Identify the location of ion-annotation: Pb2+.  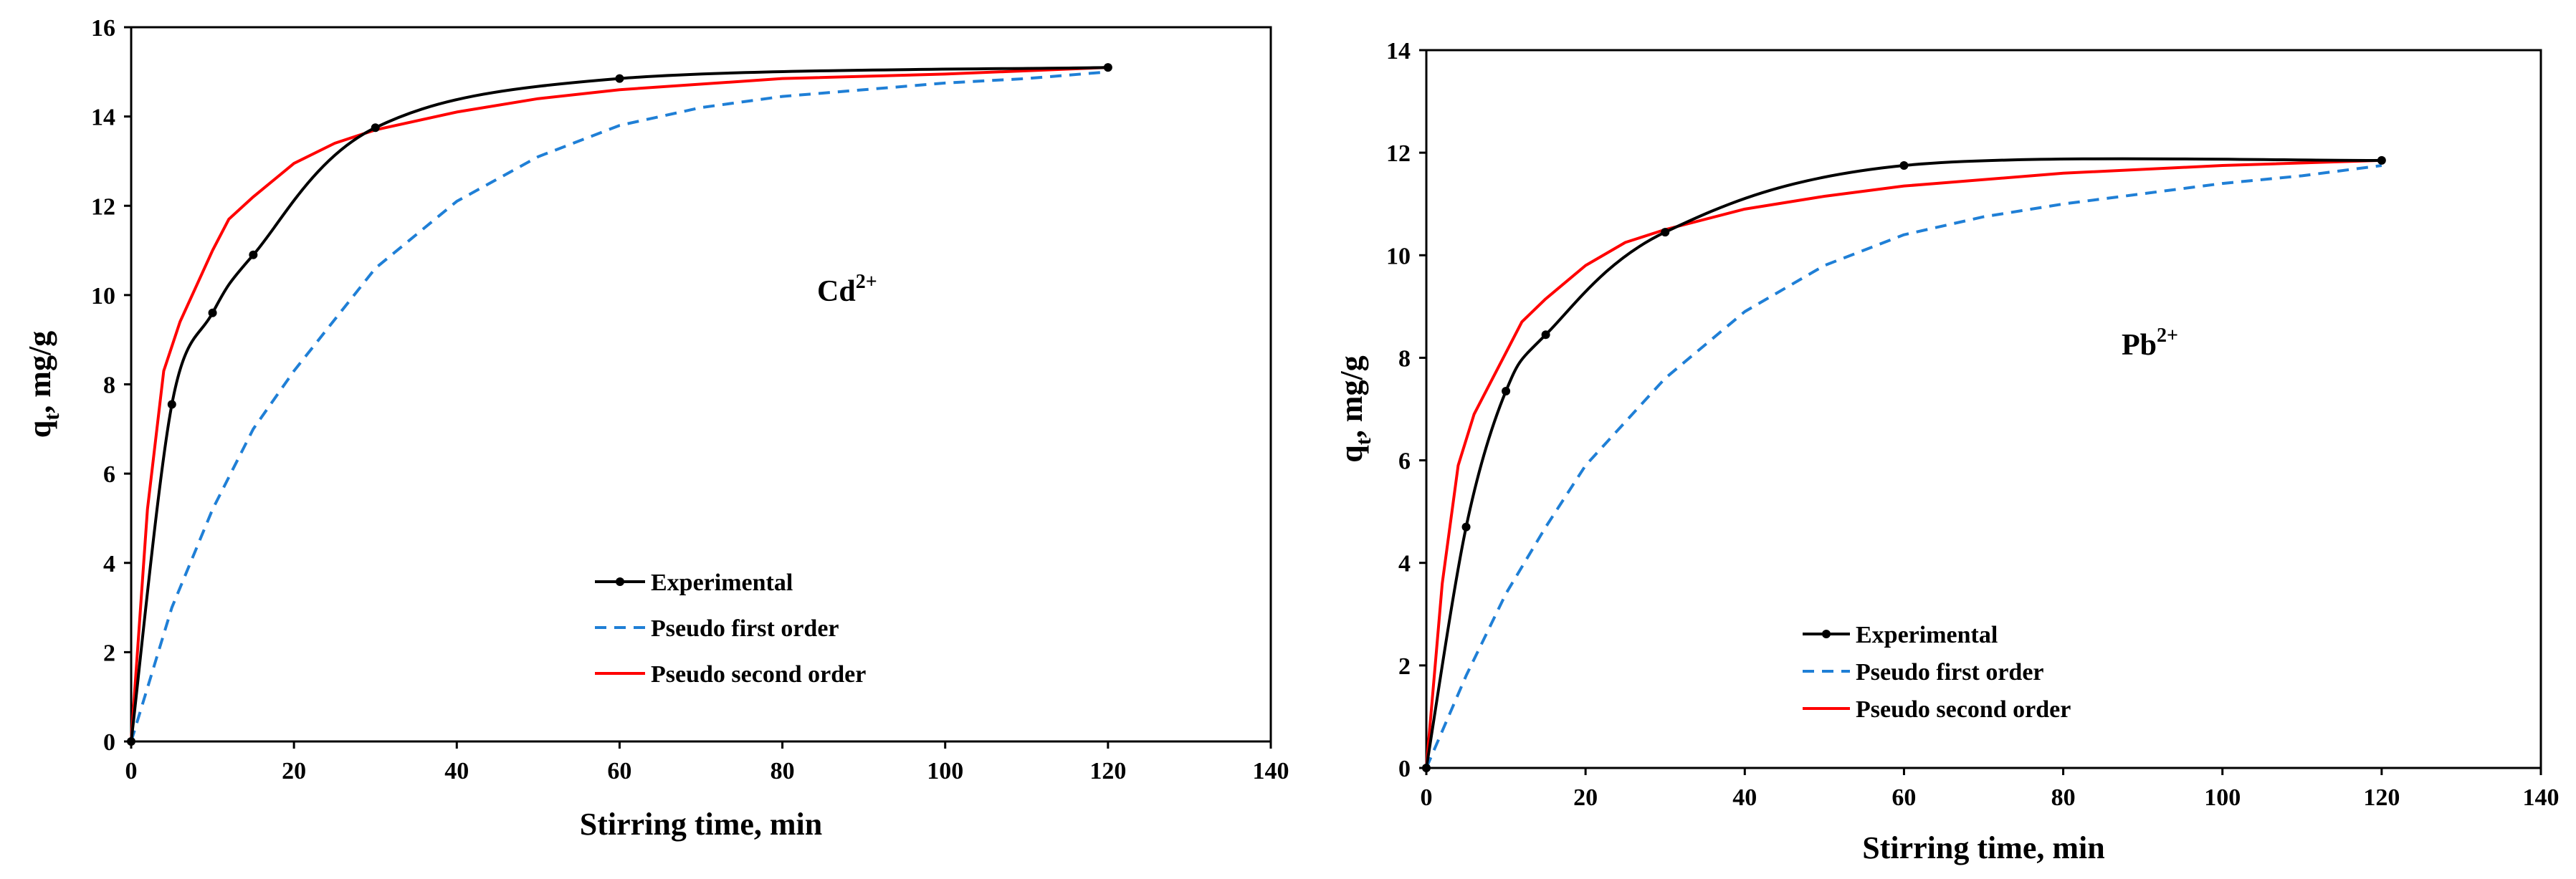
(2150, 343).